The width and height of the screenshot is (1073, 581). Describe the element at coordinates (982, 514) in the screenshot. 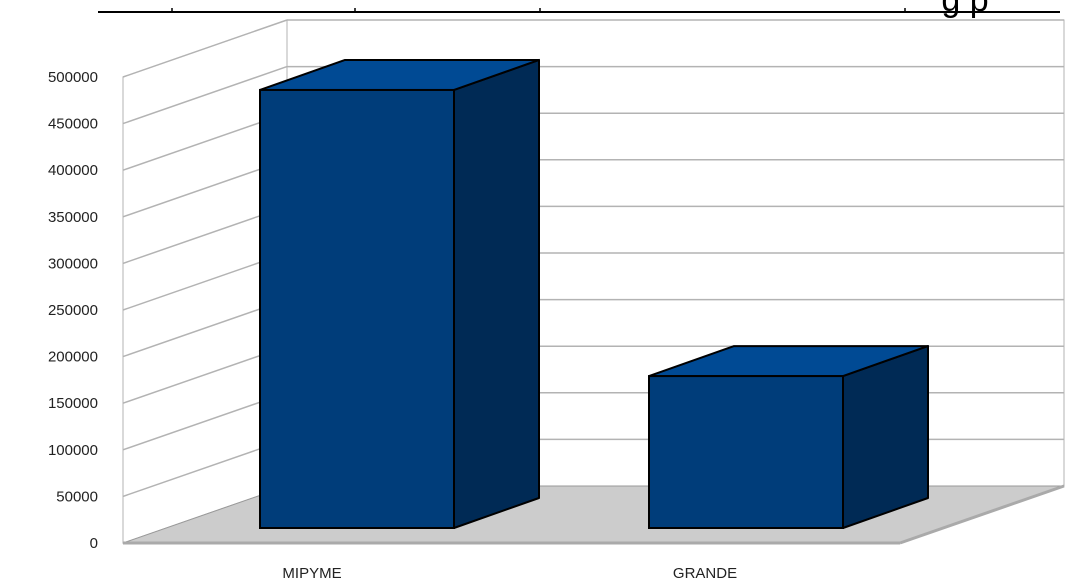

I see `floor-right-edge` at that location.